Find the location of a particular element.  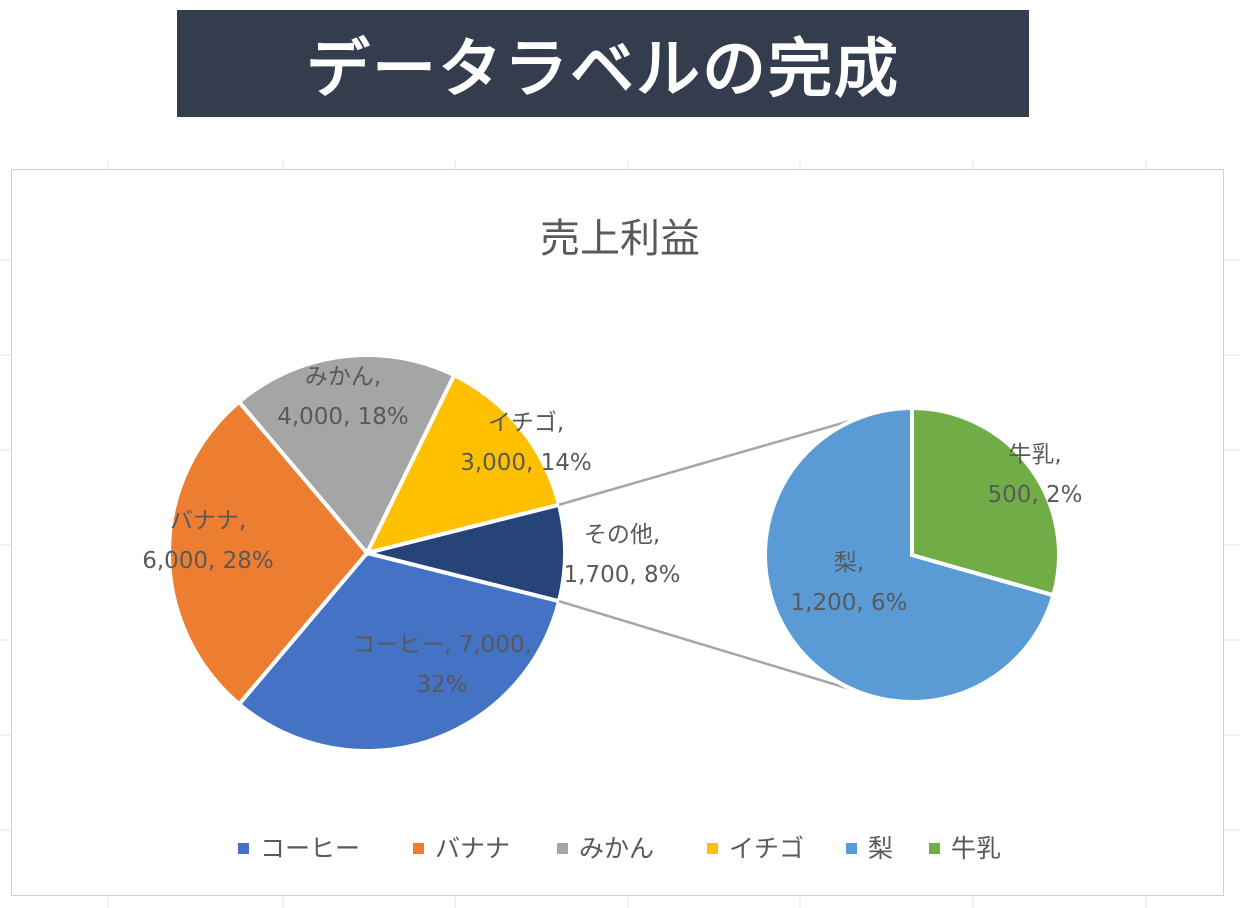

legend-label-3: イチゴ is located at coordinates (766, 848).